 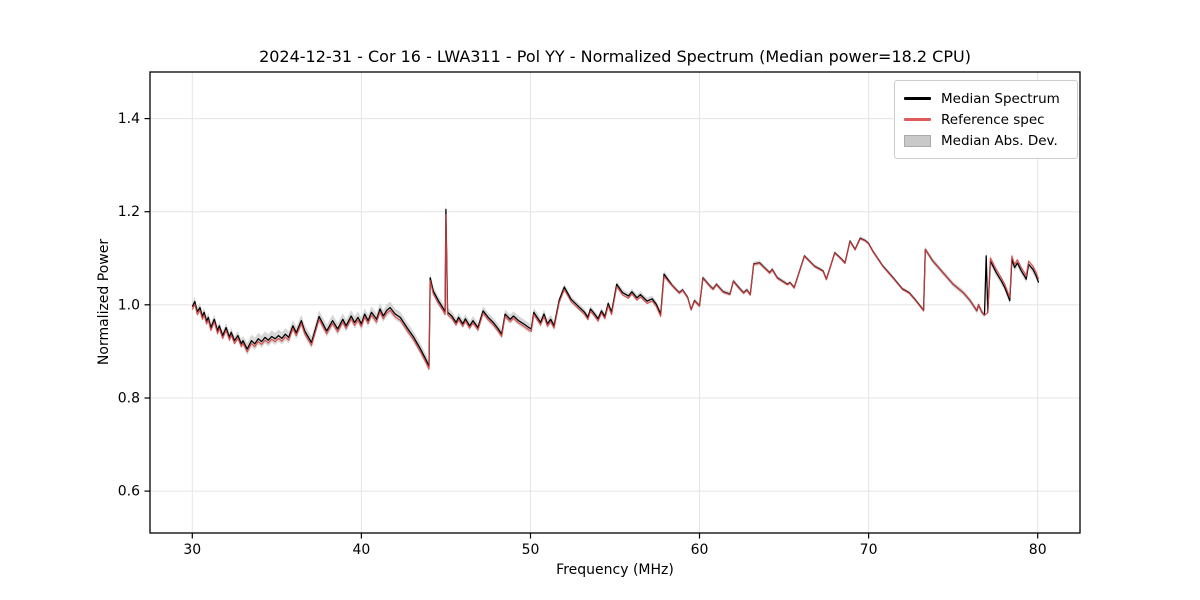 I want to click on x-axis-label: Frequency (MHz), so click(x=615, y=570).